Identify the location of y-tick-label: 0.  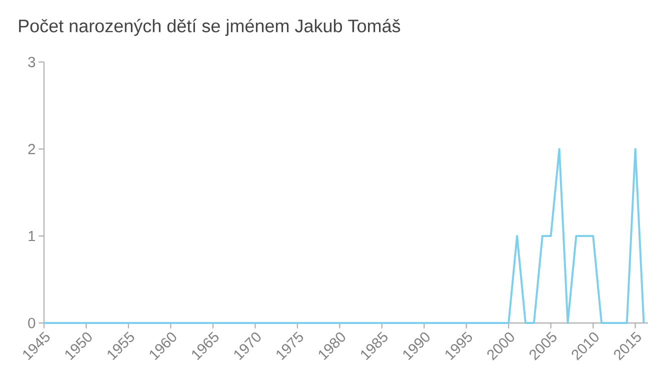
(32, 323).